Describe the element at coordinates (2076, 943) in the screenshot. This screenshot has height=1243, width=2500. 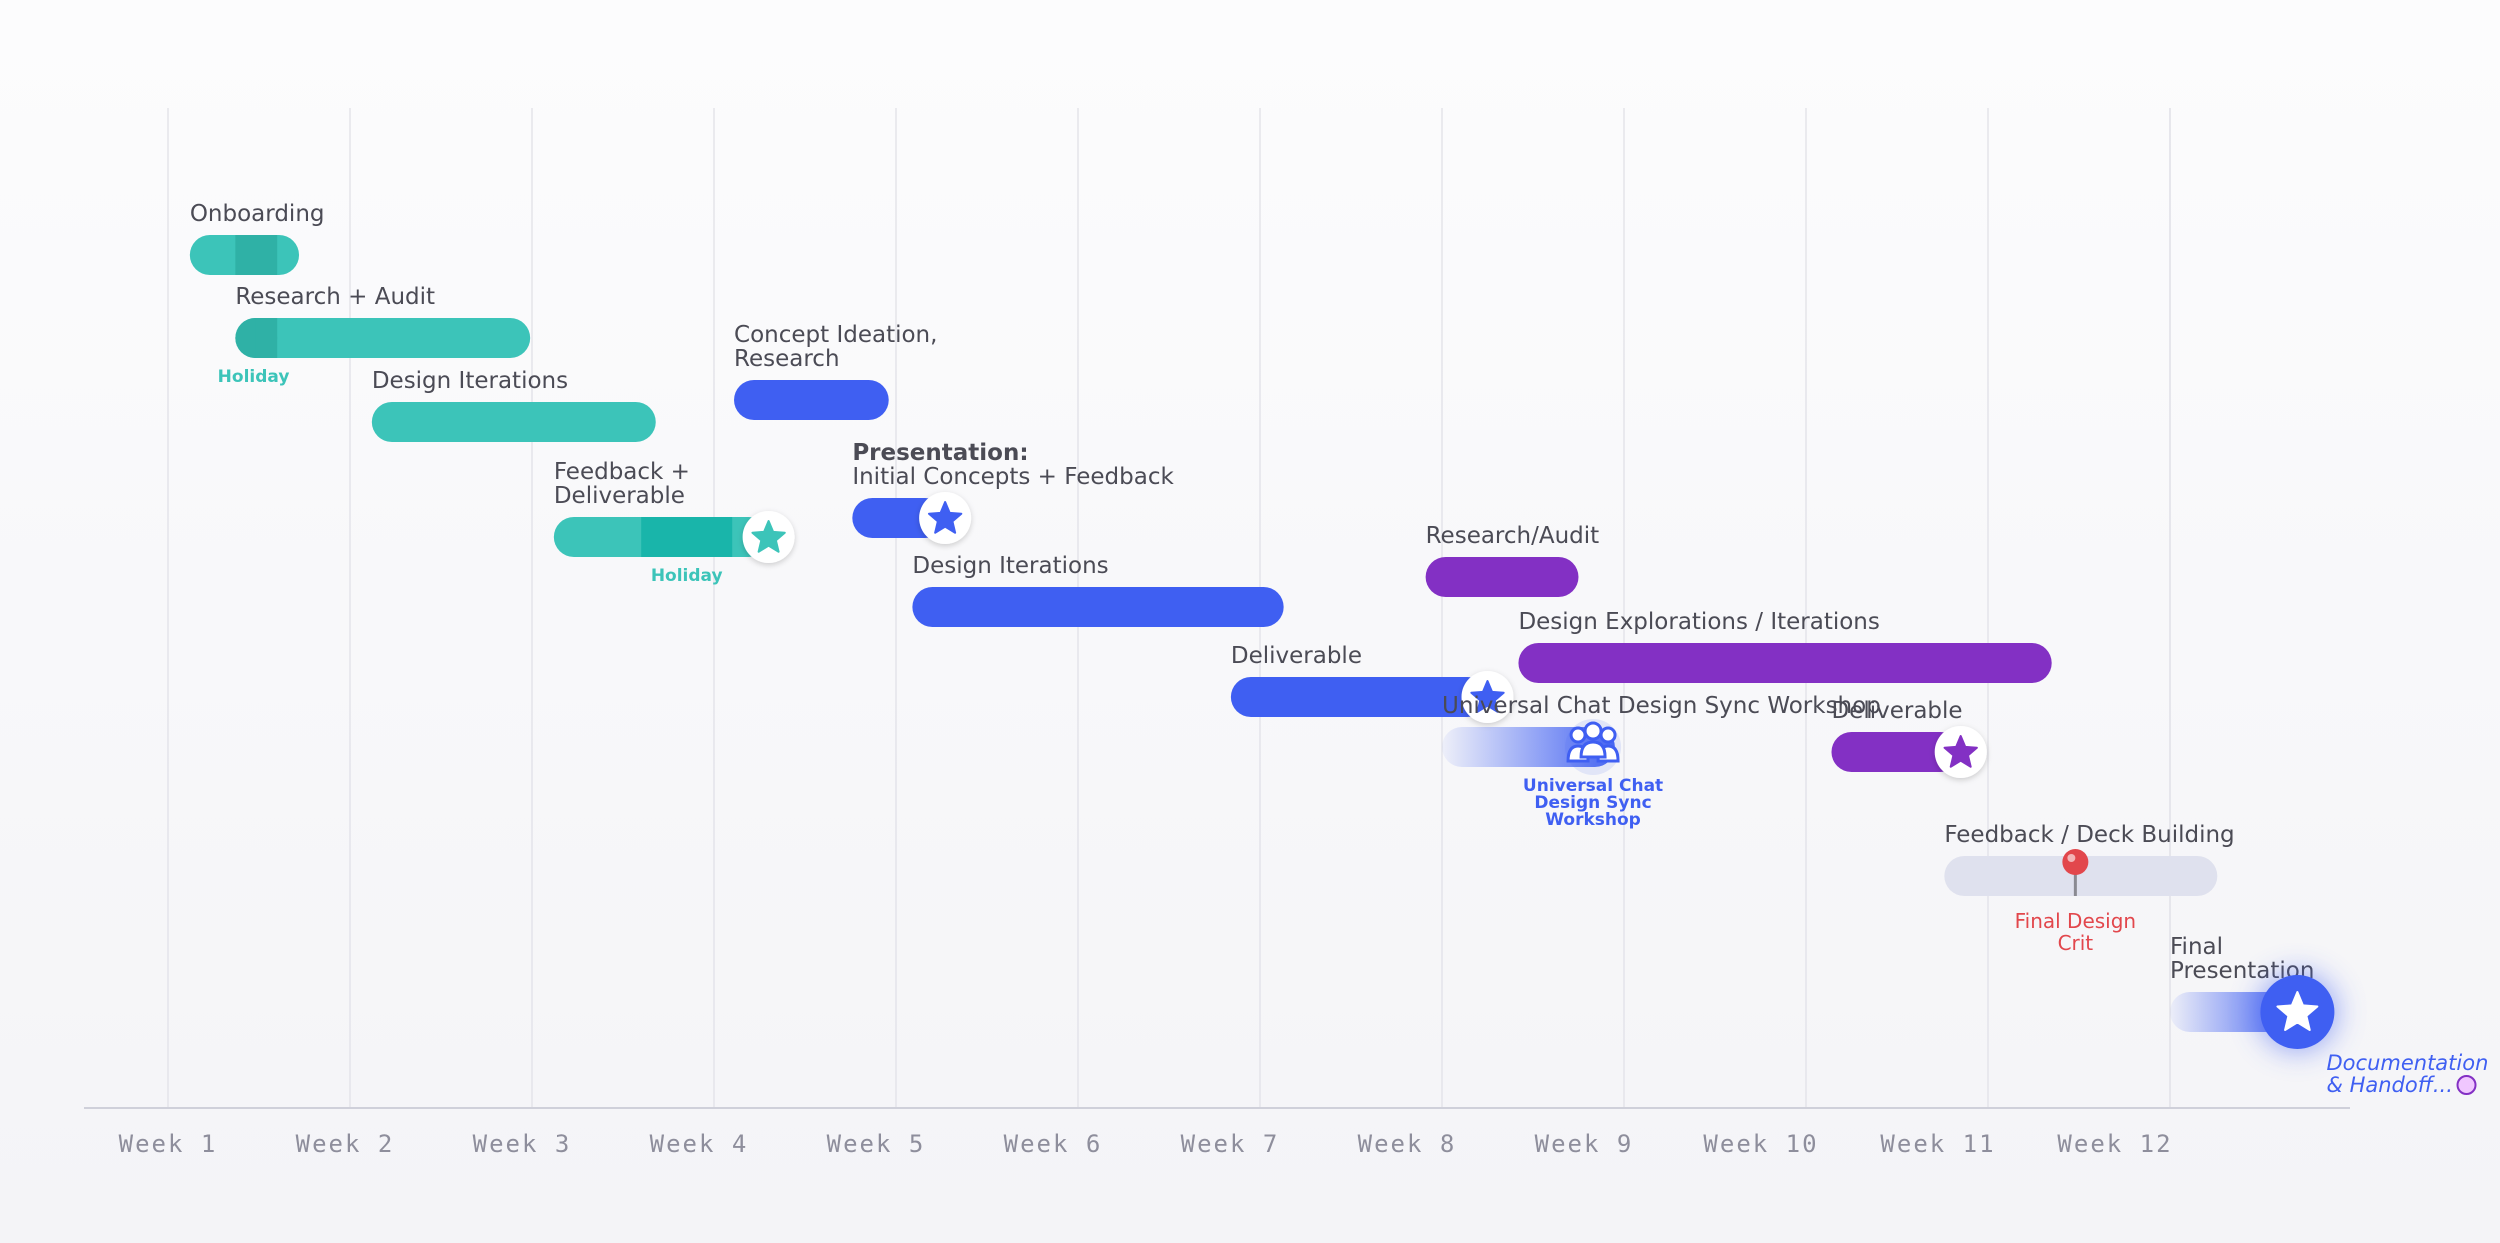
I see `task-note: Crit` at that location.